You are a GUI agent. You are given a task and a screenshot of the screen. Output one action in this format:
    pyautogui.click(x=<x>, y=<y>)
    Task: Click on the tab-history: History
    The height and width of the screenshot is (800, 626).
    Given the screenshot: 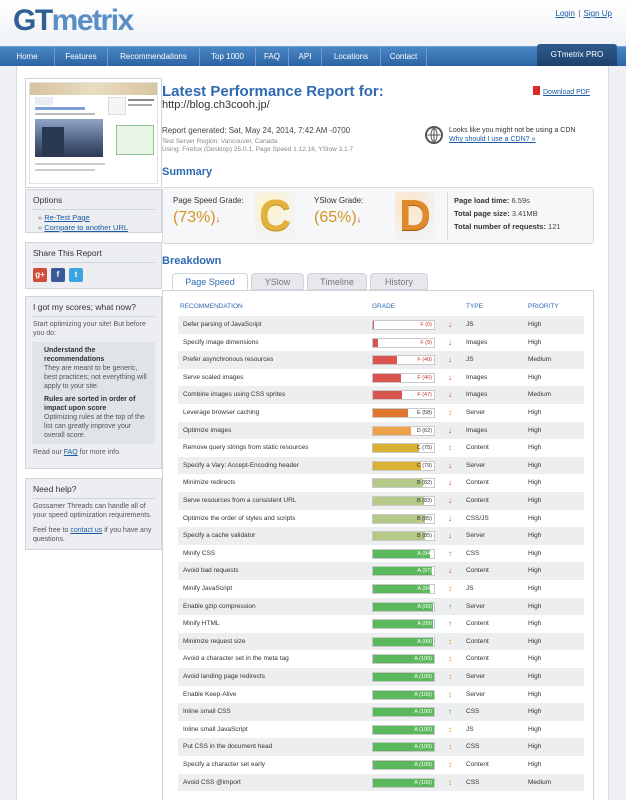 What is the action you would take?
    pyautogui.click(x=399, y=281)
    